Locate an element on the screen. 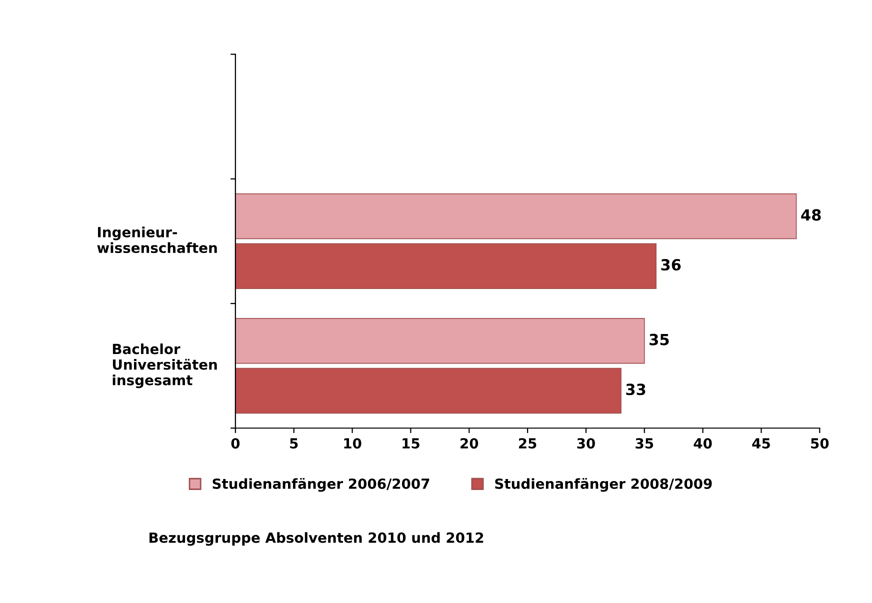 Image resolution: width=872 pixels, height=603 pixels. x-tick-label: 50 is located at coordinates (820, 443).